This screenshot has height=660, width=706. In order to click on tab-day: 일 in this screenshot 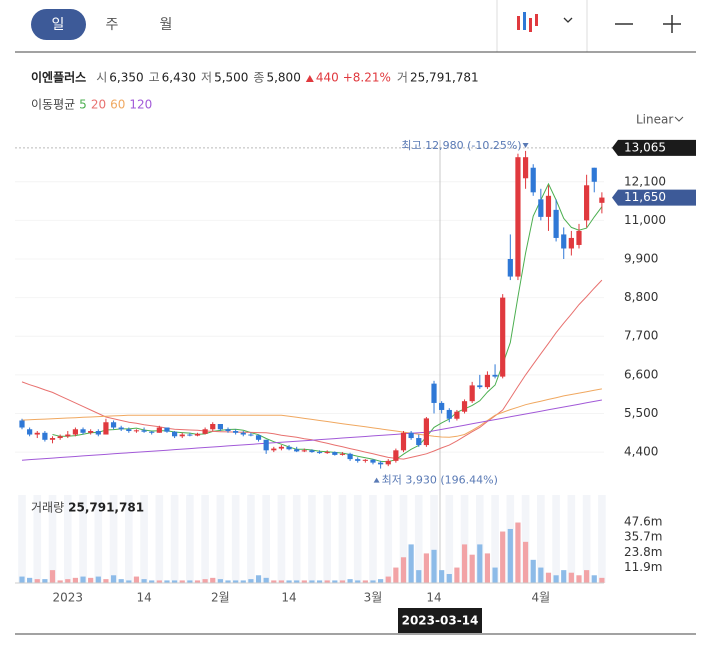, I will do `click(58, 25)`.